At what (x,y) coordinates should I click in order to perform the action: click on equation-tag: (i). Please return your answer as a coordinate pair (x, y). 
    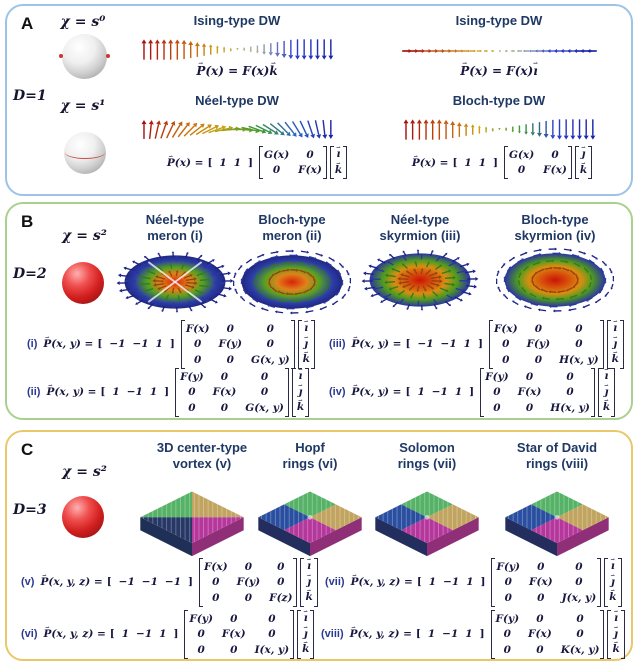
    Looking at the image, I should click on (32, 344).